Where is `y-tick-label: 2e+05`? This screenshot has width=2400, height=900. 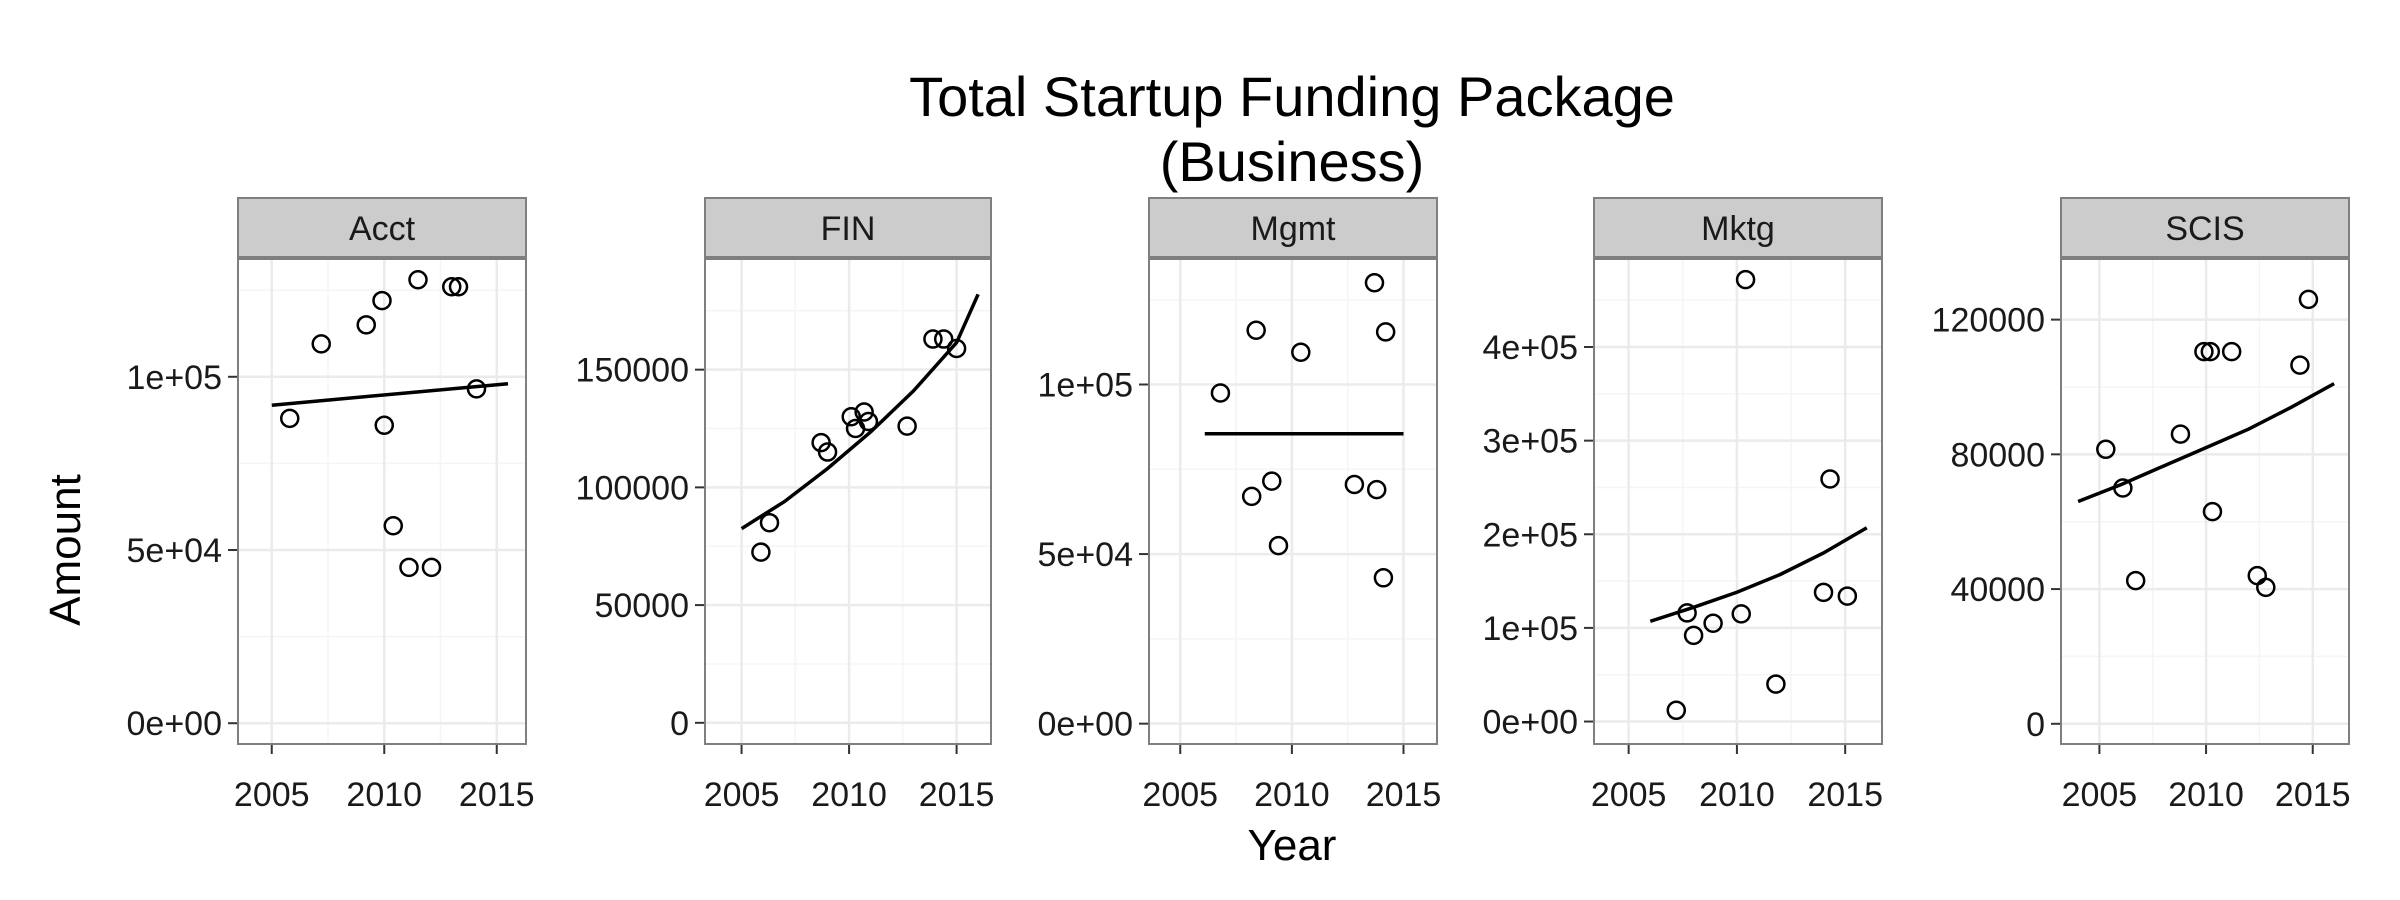
y-tick-label: 2e+05 is located at coordinates (1531, 535).